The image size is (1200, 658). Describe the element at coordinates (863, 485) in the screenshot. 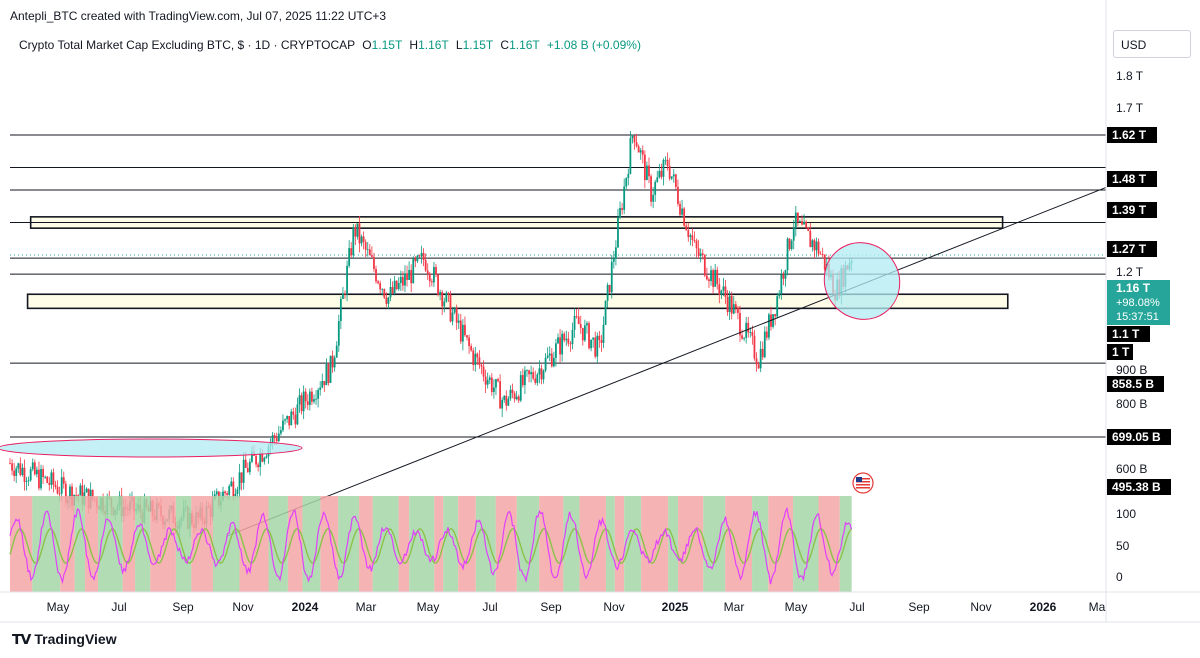

I see `flag-stripe` at that location.